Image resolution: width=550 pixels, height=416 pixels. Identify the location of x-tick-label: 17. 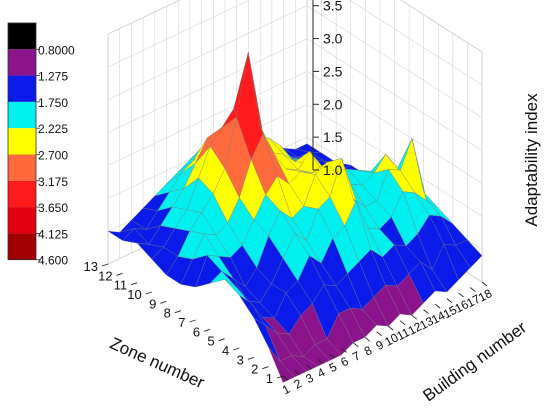
(473, 301).